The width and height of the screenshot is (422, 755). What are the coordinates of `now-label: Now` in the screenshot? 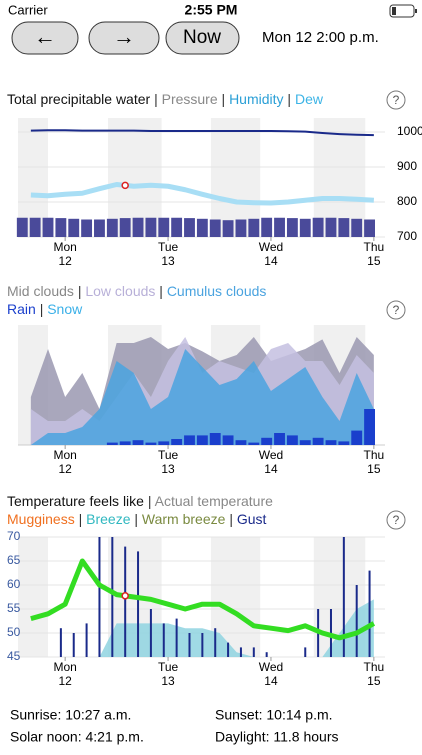 It's located at (202, 37).